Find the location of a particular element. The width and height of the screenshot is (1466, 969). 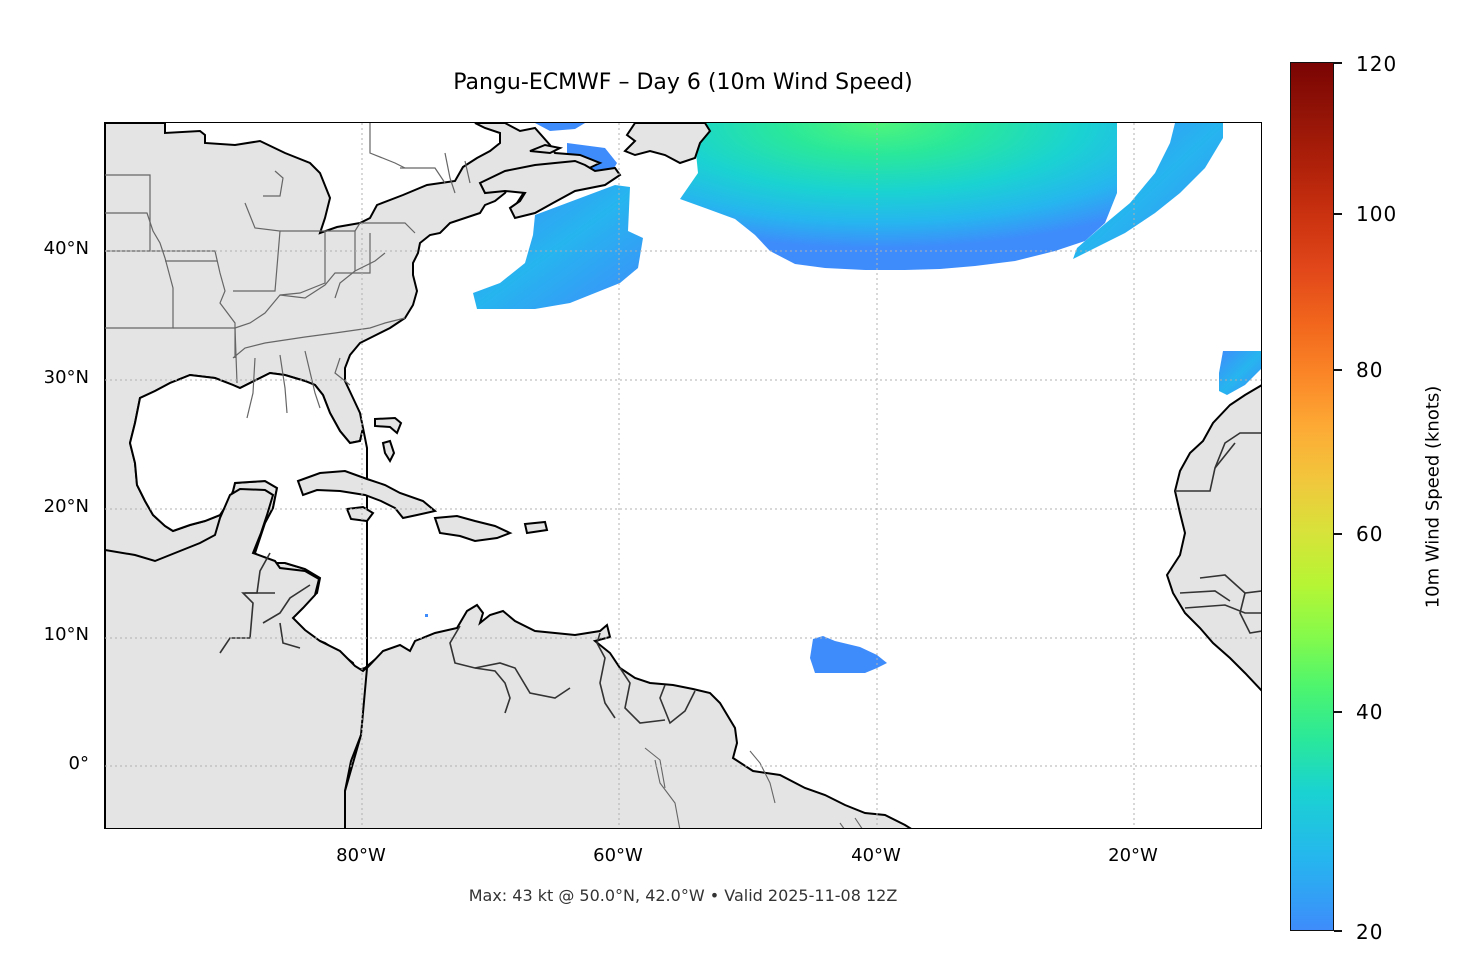

caribbean-islands is located at coordinates (422, 479).